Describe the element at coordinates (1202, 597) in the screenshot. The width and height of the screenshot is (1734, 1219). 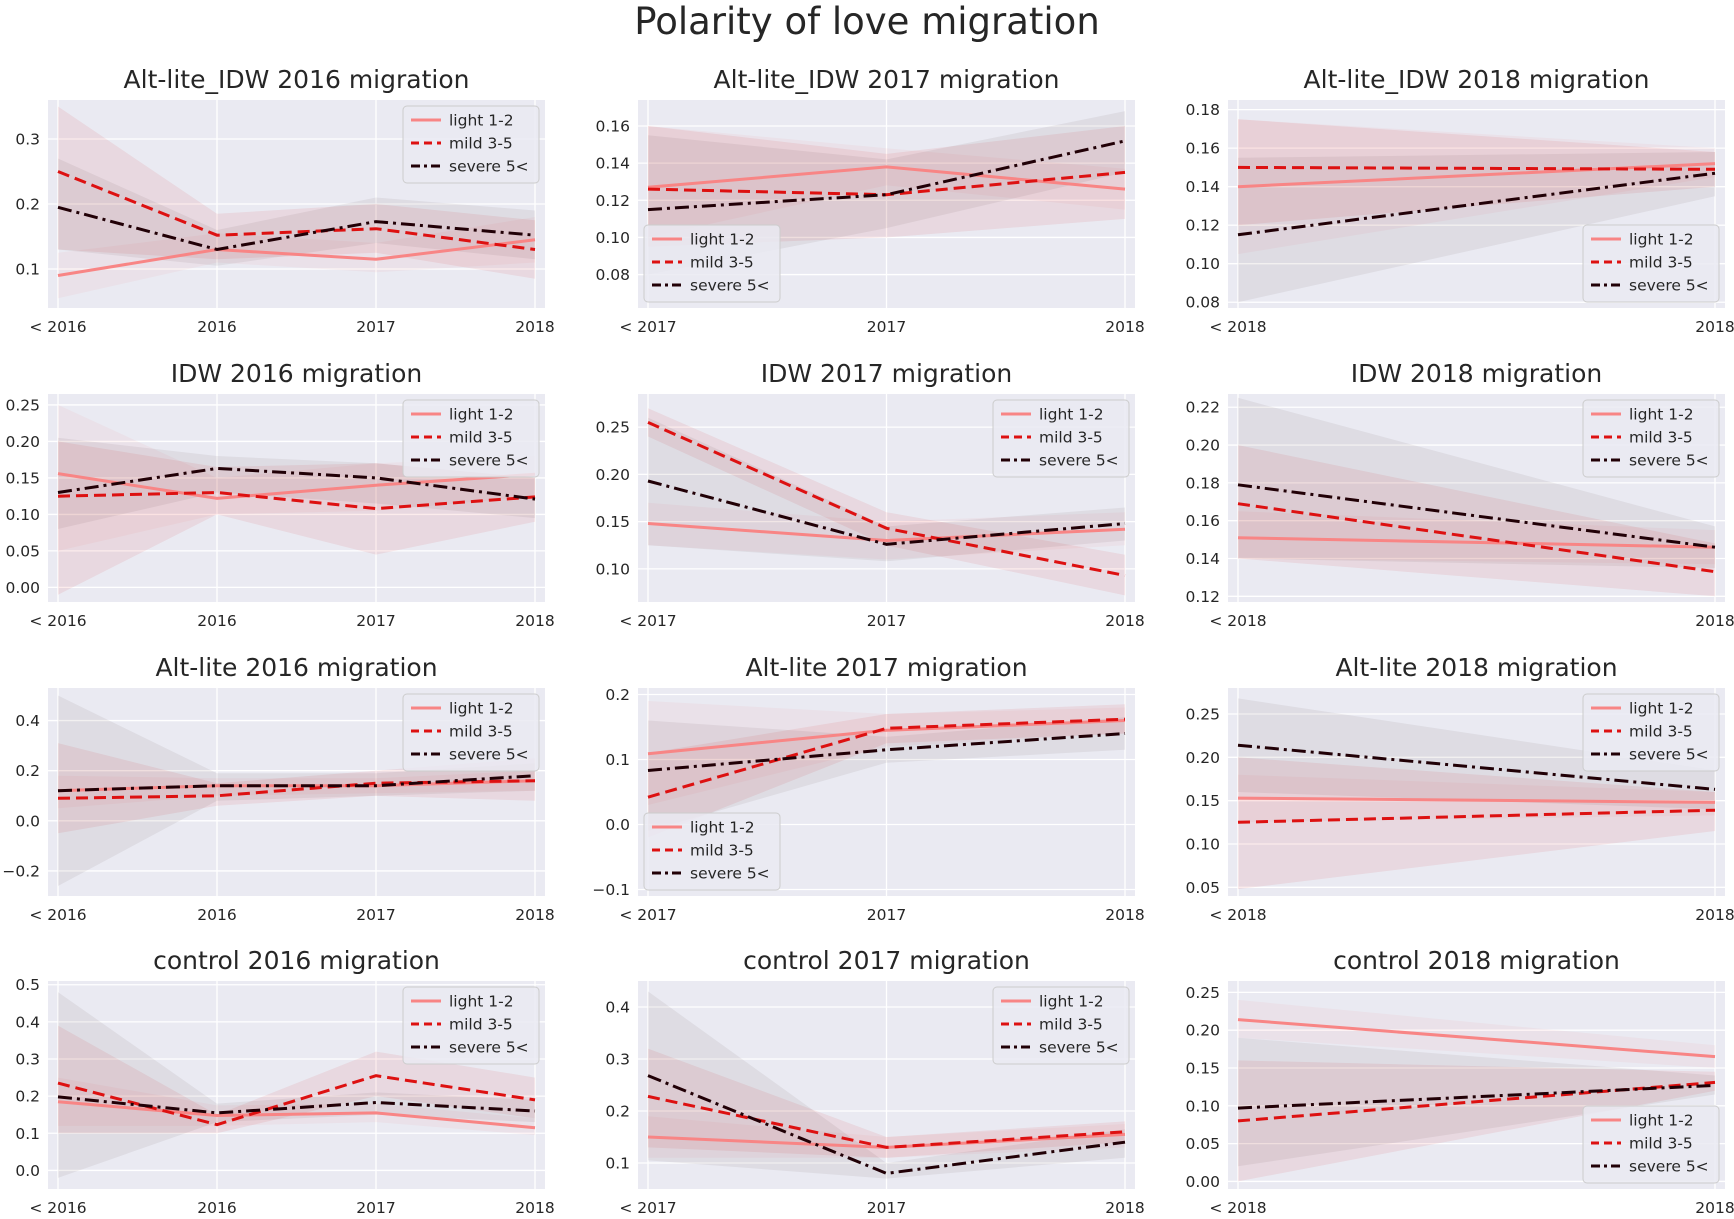
I see `y-tick-label: 0.12` at that location.